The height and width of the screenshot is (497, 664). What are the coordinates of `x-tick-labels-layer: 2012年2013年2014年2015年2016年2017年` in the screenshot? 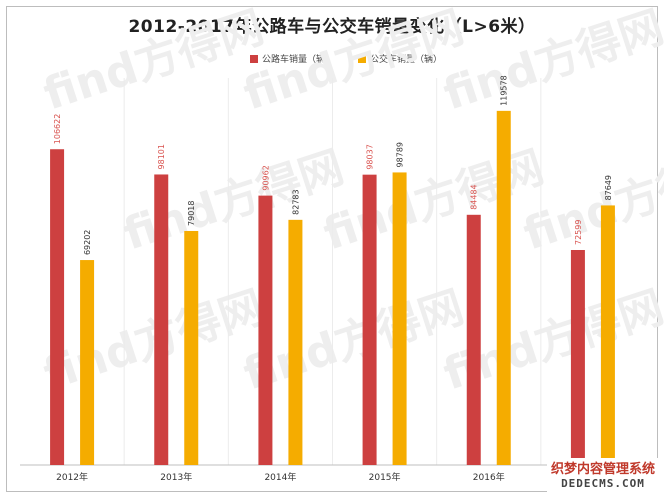 It's located at (332, 477).